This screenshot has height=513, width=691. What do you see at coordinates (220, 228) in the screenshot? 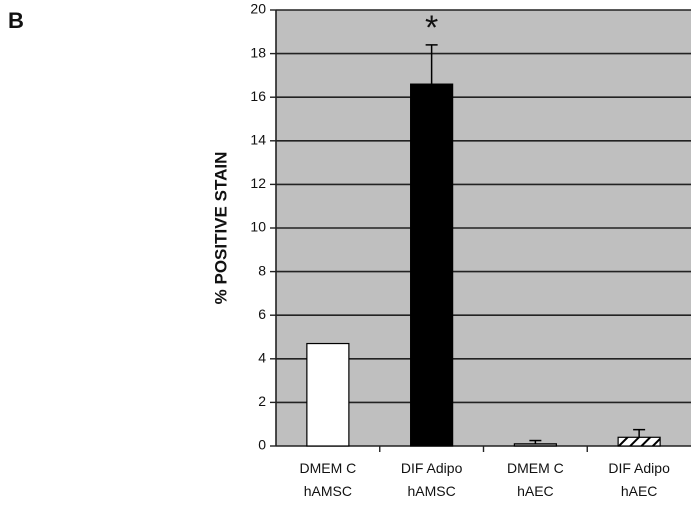
I see `y-axis-title: % POSITIVE STAIN` at bounding box center [220, 228].